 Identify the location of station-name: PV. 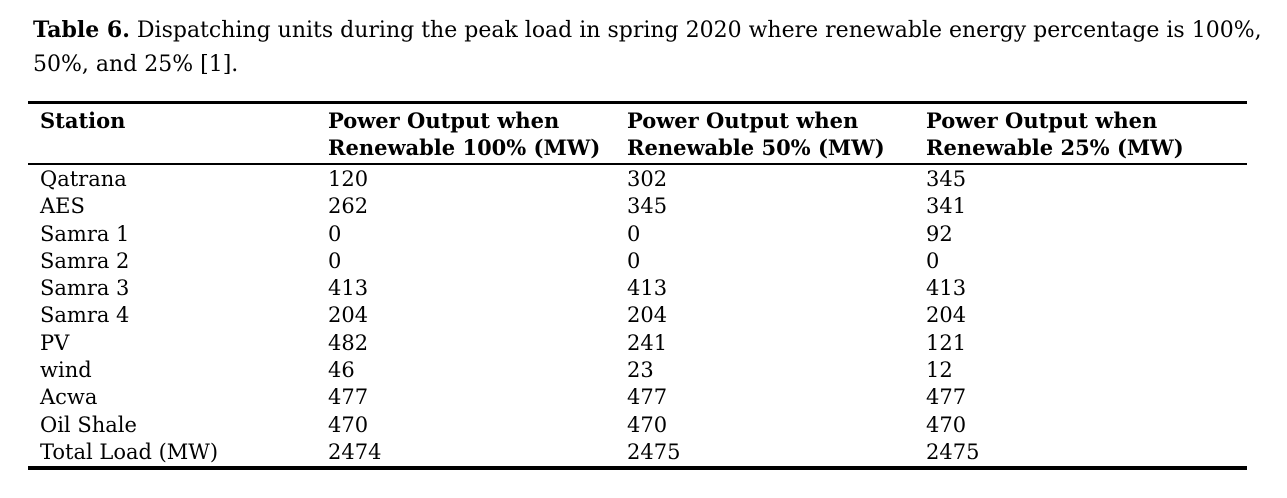
(55, 342).